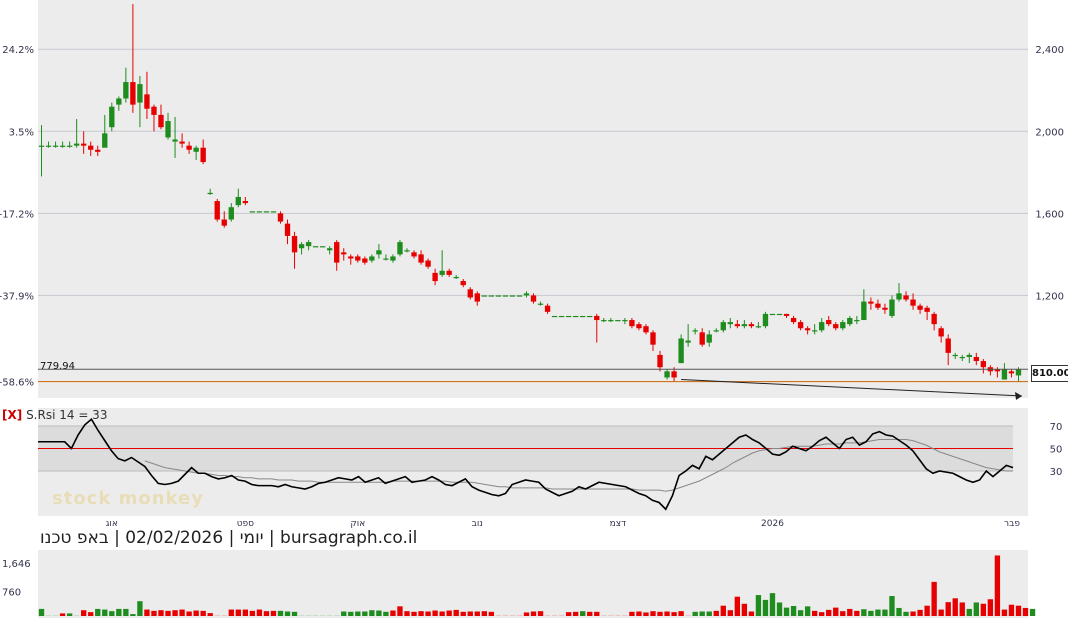  I want to click on rsi-close-icon: [X], so click(12, 415).